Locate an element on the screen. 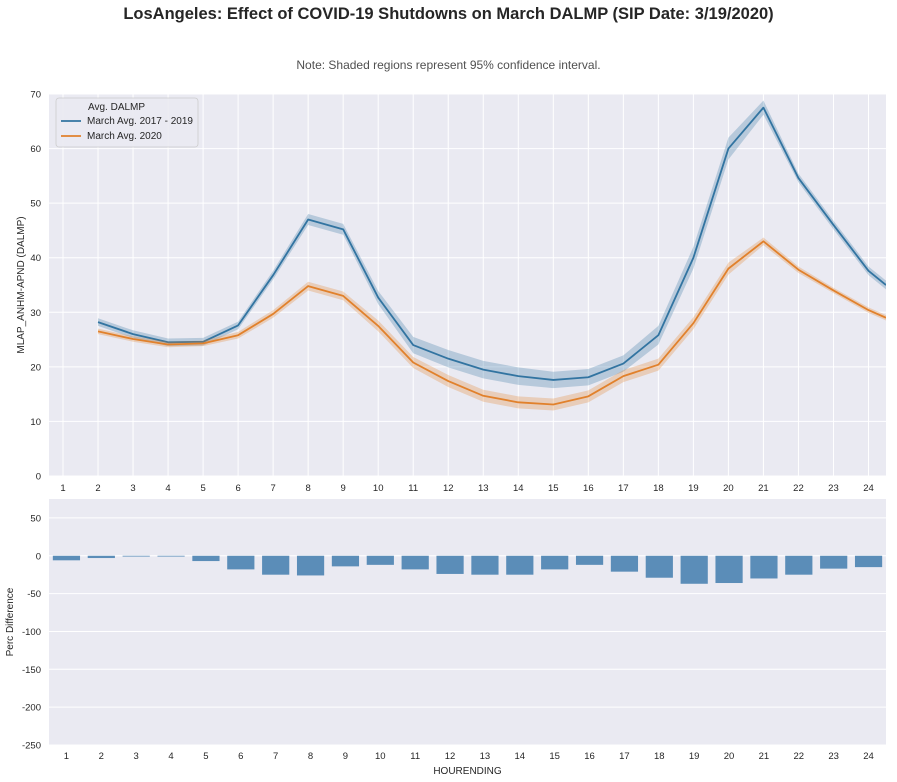 This screenshot has height=782, width=897. y-tick-label: 10 is located at coordinates (35, 422).